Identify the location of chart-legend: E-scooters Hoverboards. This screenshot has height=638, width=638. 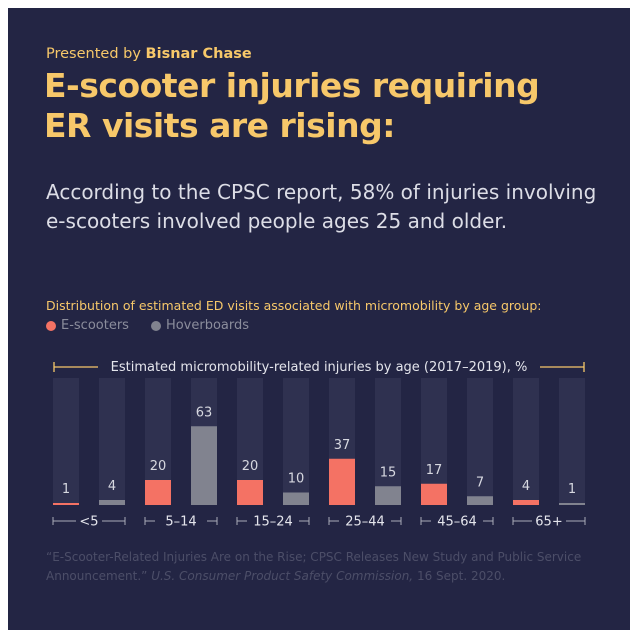
(147, 325).